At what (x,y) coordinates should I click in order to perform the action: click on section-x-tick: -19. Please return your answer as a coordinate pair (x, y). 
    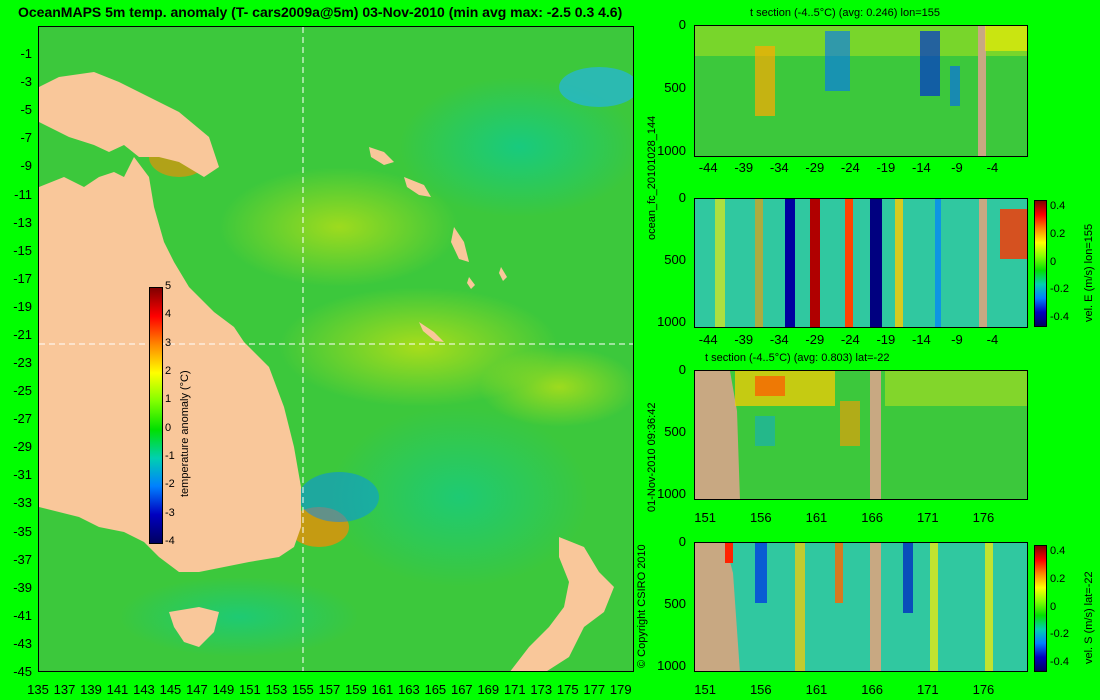
    Looking at the image, I should click on (886, 339).